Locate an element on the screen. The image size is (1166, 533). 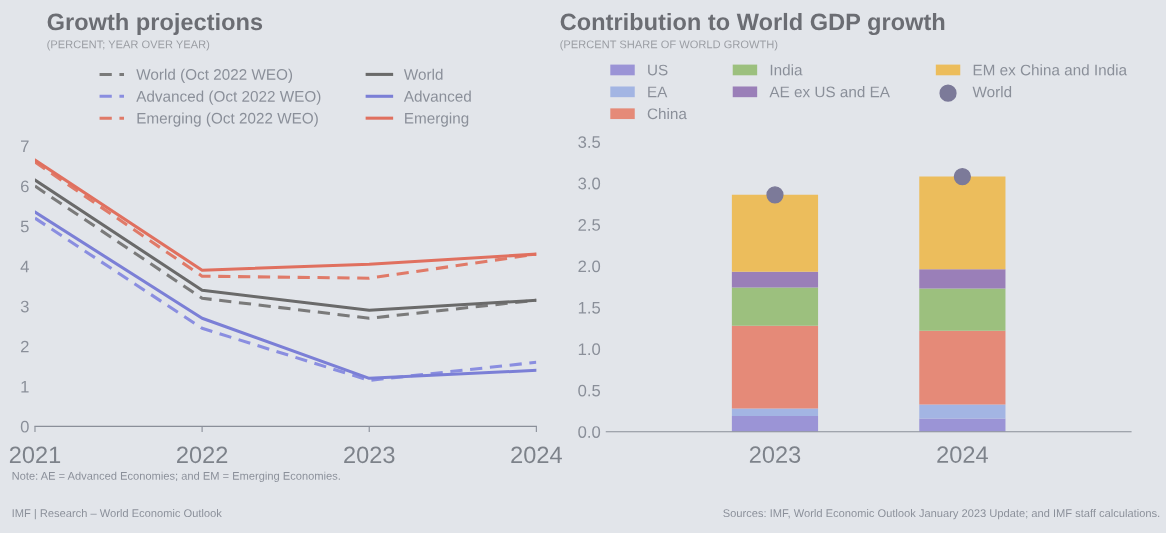
y-tick-label: 1.0 is located at coordinates (589, 349).